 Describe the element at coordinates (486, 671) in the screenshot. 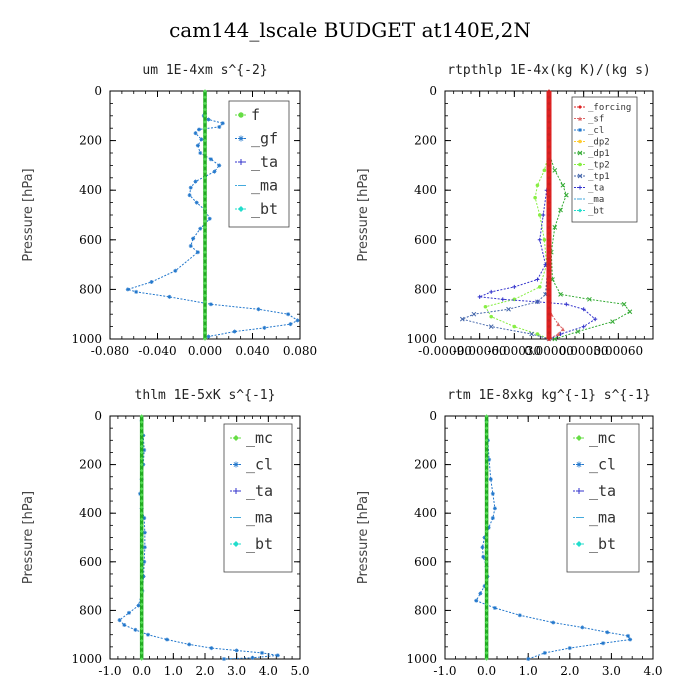

I see `x-tick-label: 0.0` at that location.